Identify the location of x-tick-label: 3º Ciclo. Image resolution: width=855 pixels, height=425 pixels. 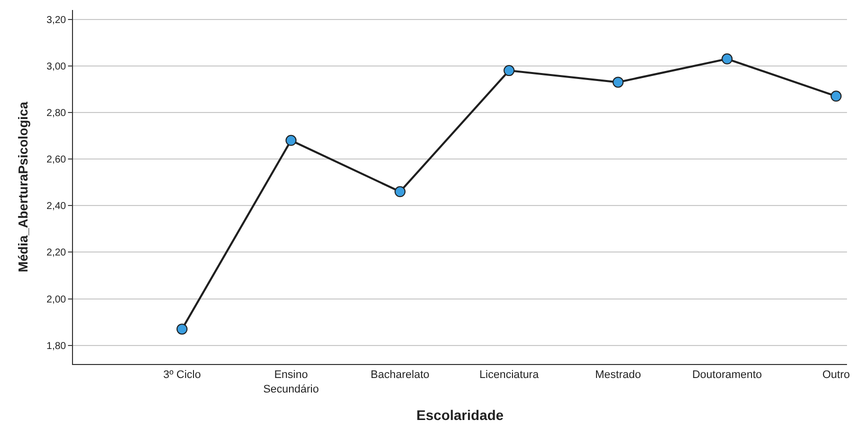
(182, 375).